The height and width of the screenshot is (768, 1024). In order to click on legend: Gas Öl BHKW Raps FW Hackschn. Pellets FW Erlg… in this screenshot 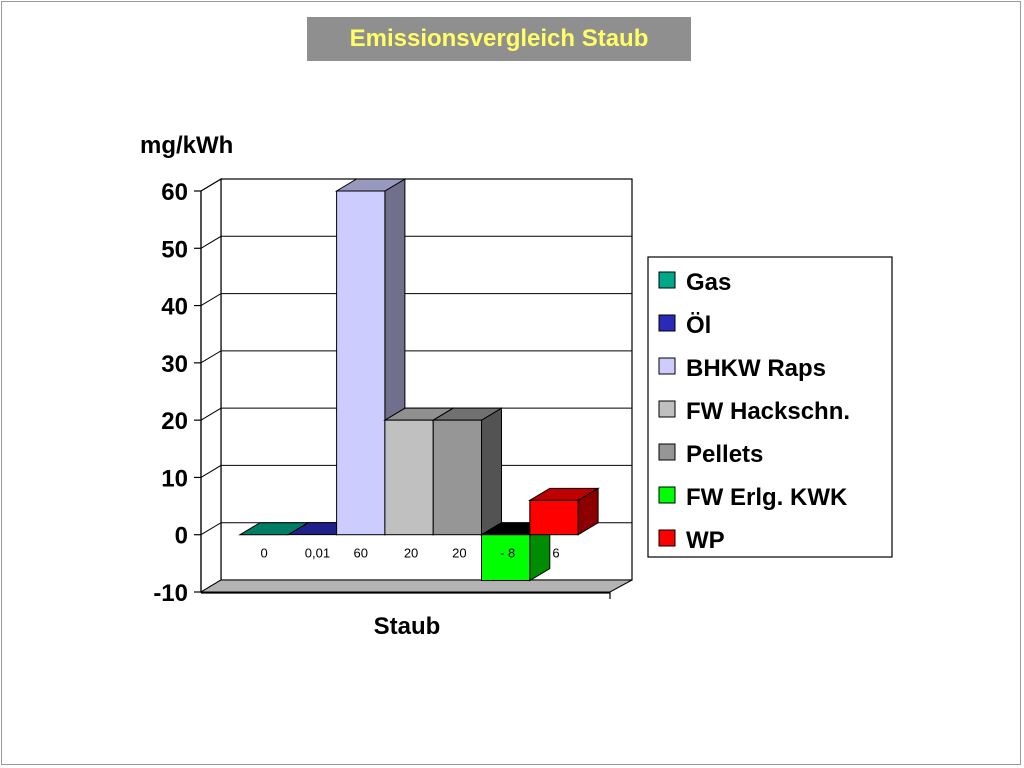, I will do `click(770, 407)`.